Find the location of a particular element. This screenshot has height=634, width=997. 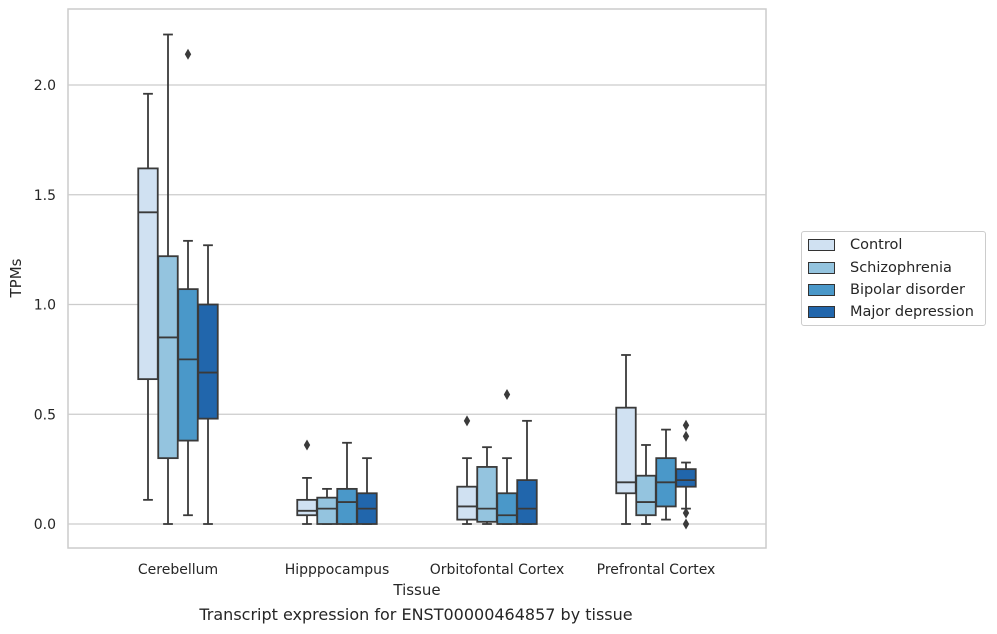

legend-label-major-depression: Major depression is located at coordinates (912, 312).